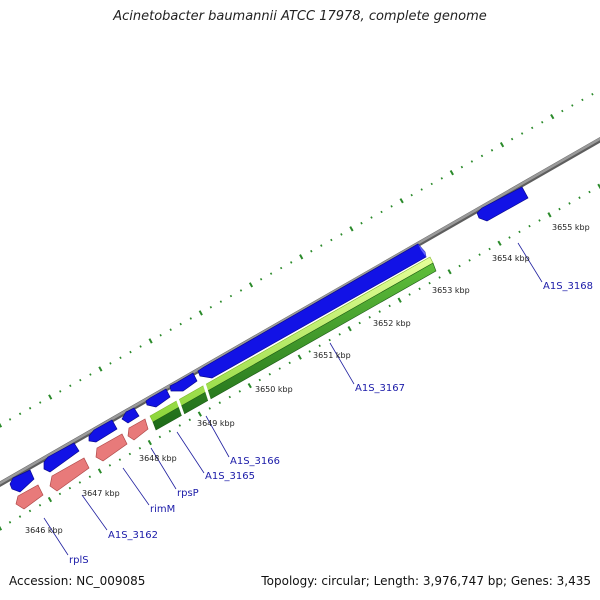  Describe the element at coordinates (130, 415) in the screenshot. I see `cds-rpsp` at that location.